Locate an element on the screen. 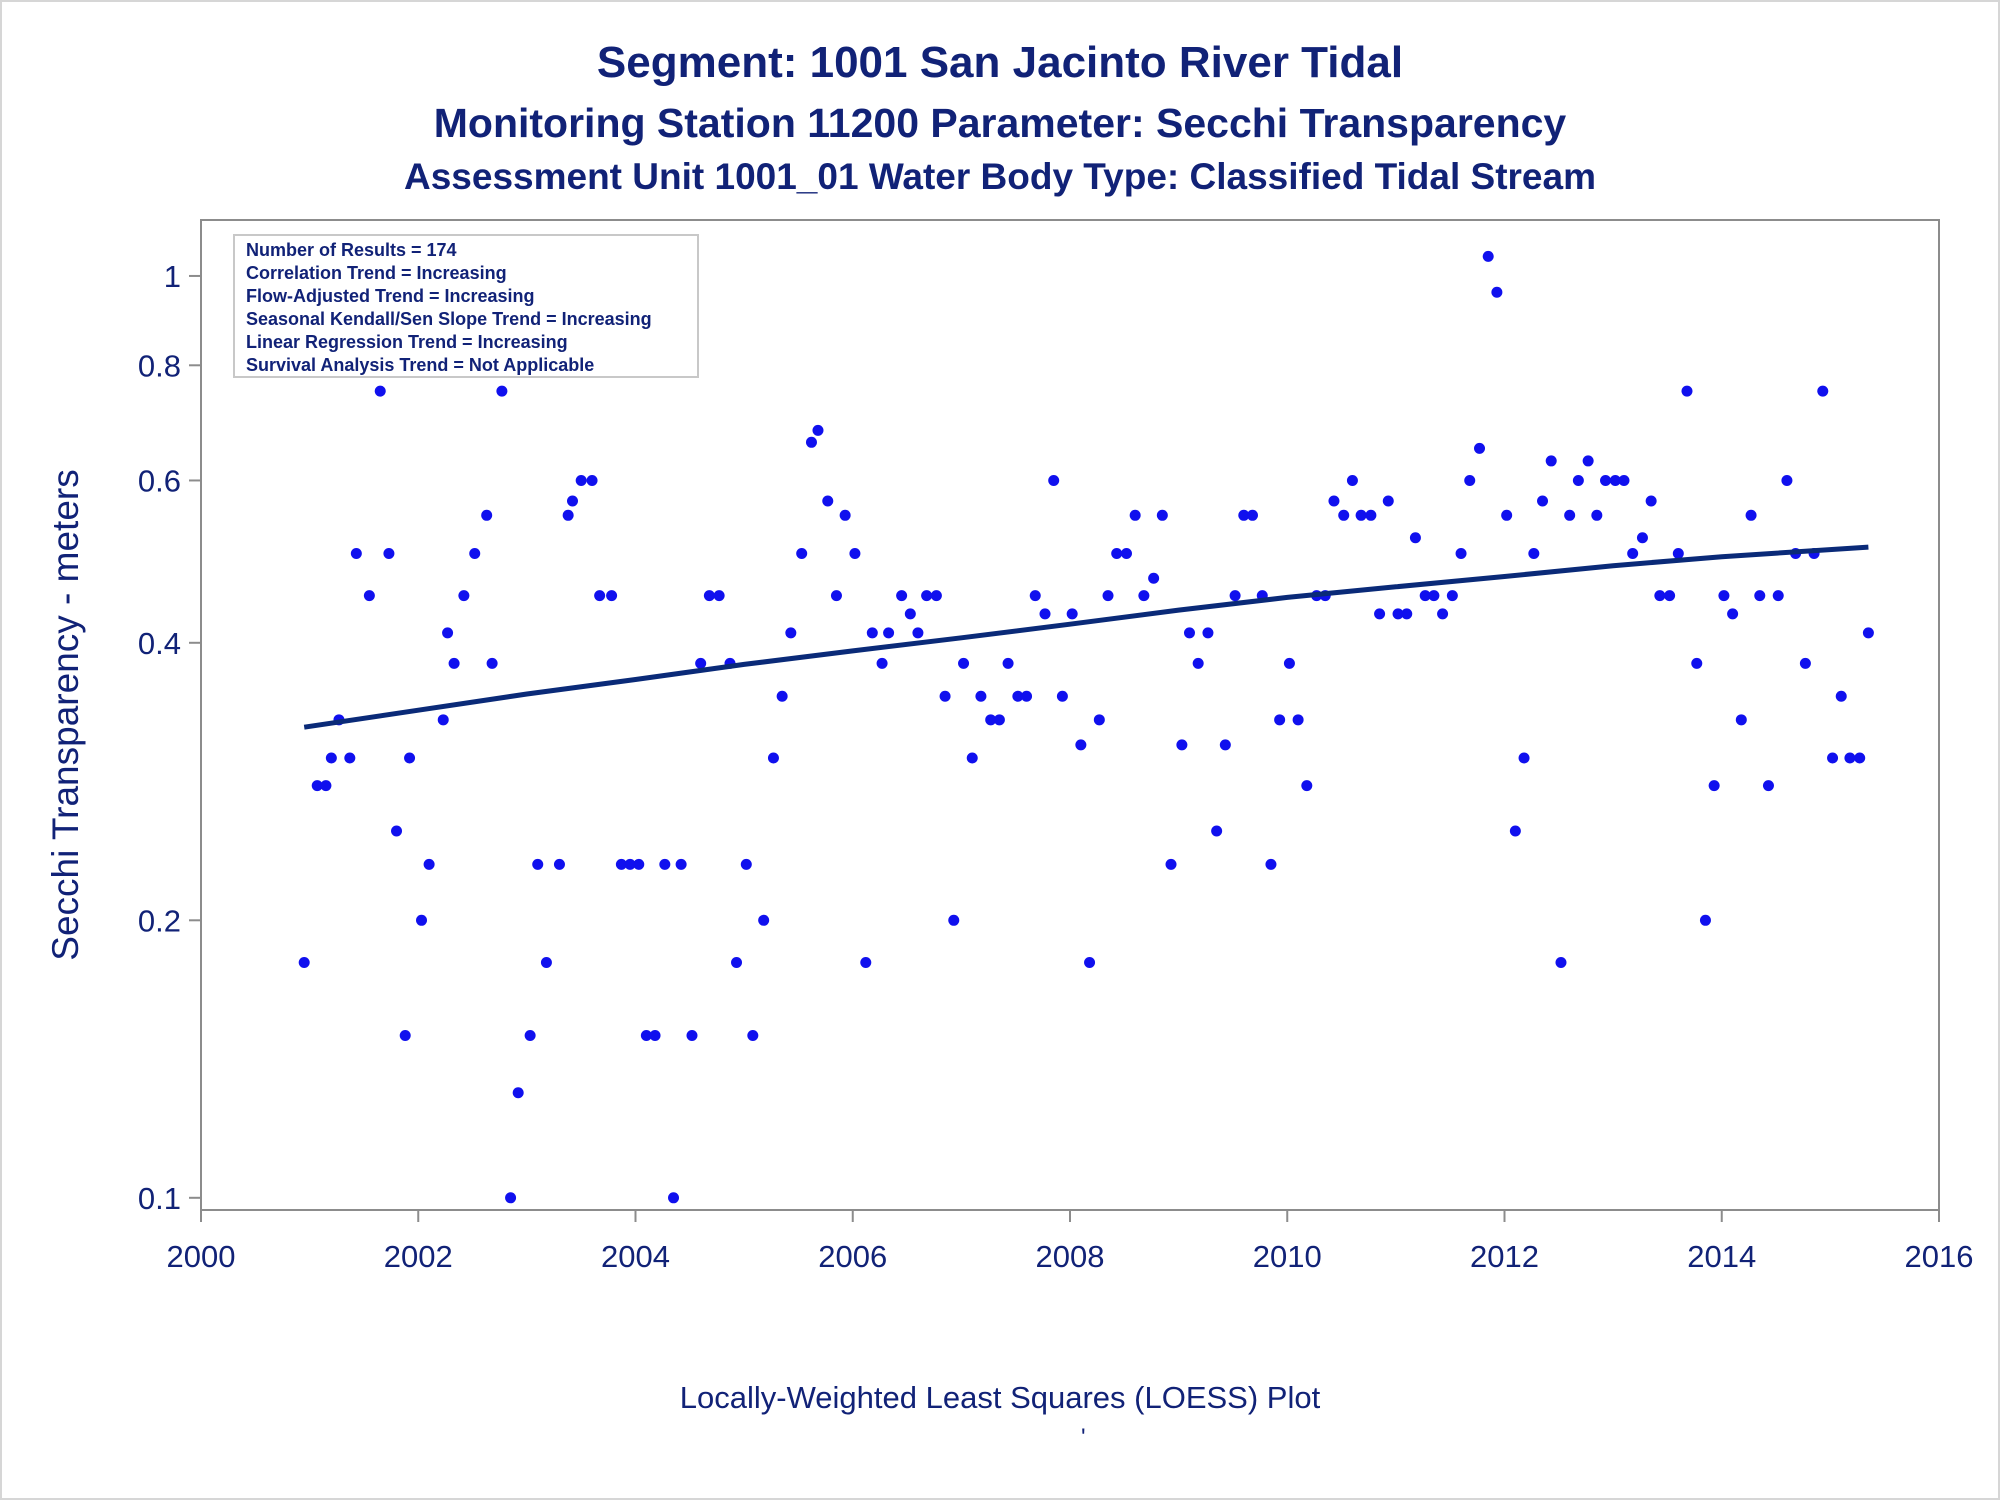 The width and height of the screenshot is (2000, 1500). x-tick-label: 2016 is located at coordinates (1939, 1256).